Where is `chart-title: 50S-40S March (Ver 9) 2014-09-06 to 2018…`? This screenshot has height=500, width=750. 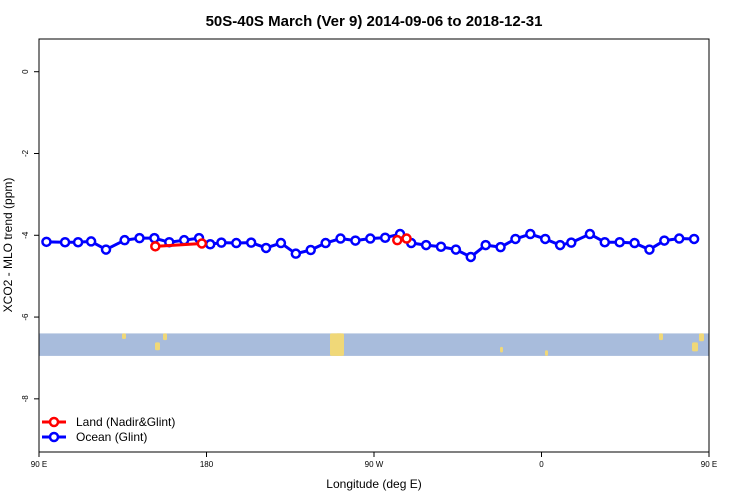 chart-title: 50S-40S March (Ver 9) 2014-09-06 to 2018… is located at coordinates (374, 21).